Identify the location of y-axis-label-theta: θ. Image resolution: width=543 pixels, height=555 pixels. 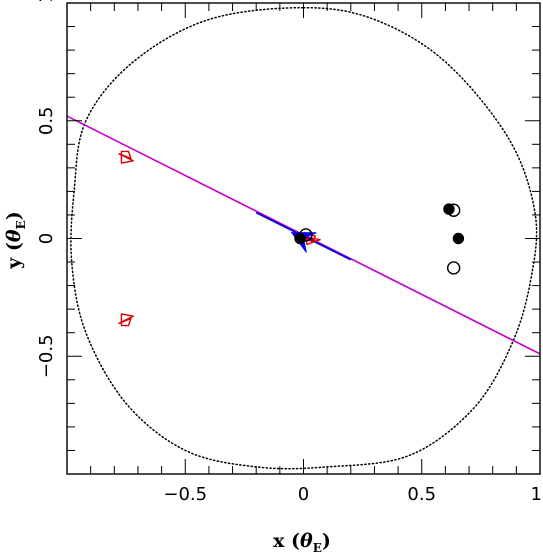
(14, 235).